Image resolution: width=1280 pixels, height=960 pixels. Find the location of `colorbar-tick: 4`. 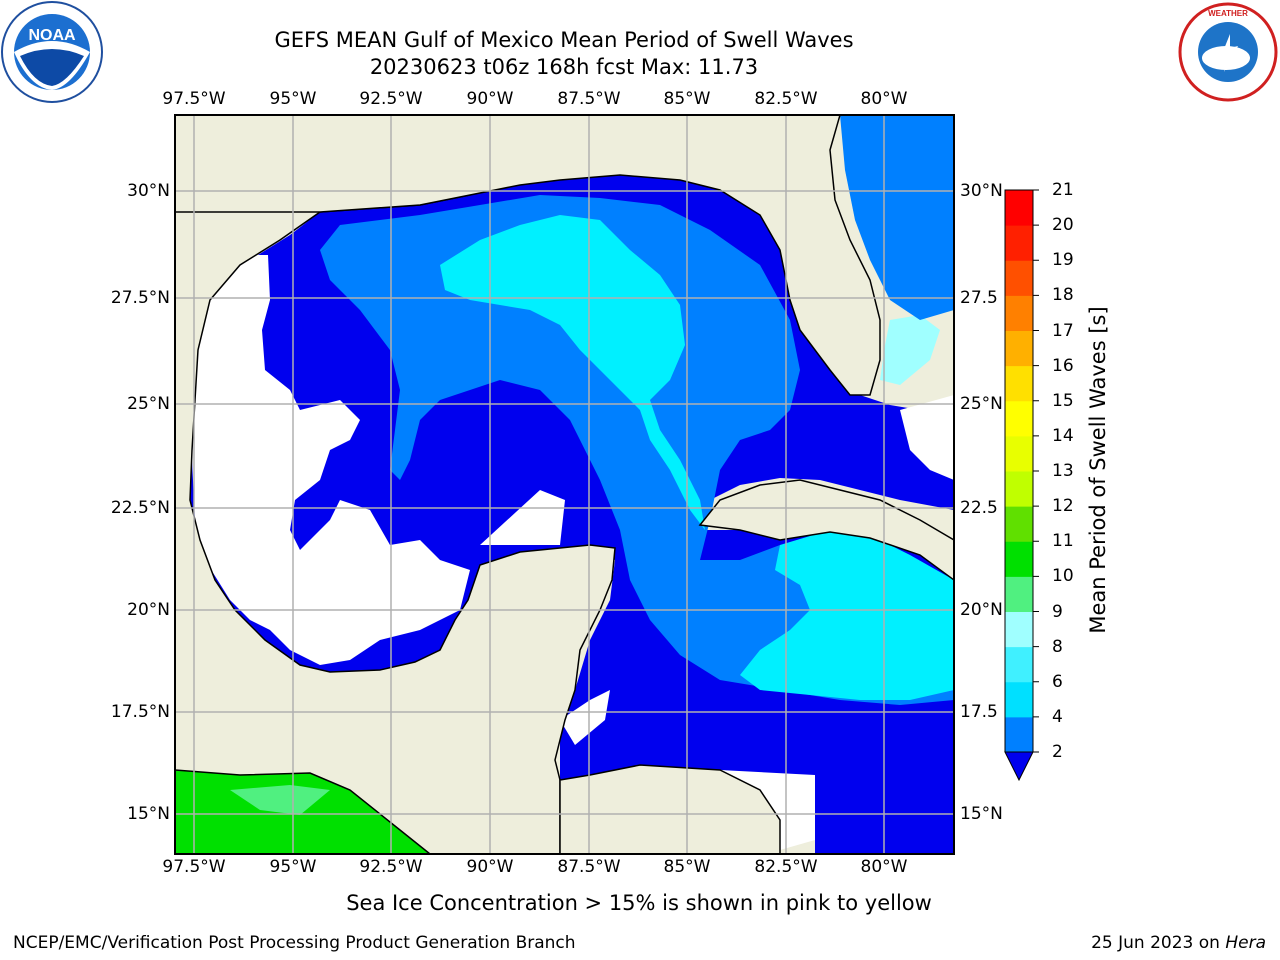

colorbar-tick: 4 is located at coordinates (1057, 716).